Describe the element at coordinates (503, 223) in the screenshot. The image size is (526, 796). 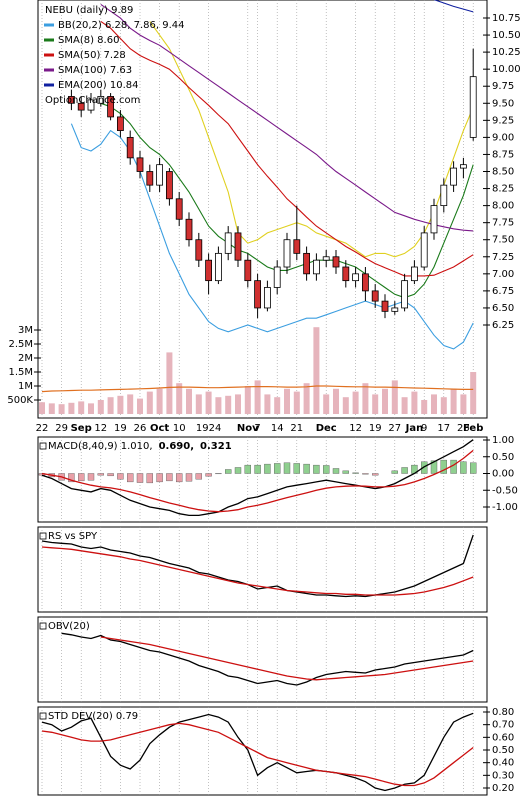
I see `y-tick-label: 7.75` at that location.